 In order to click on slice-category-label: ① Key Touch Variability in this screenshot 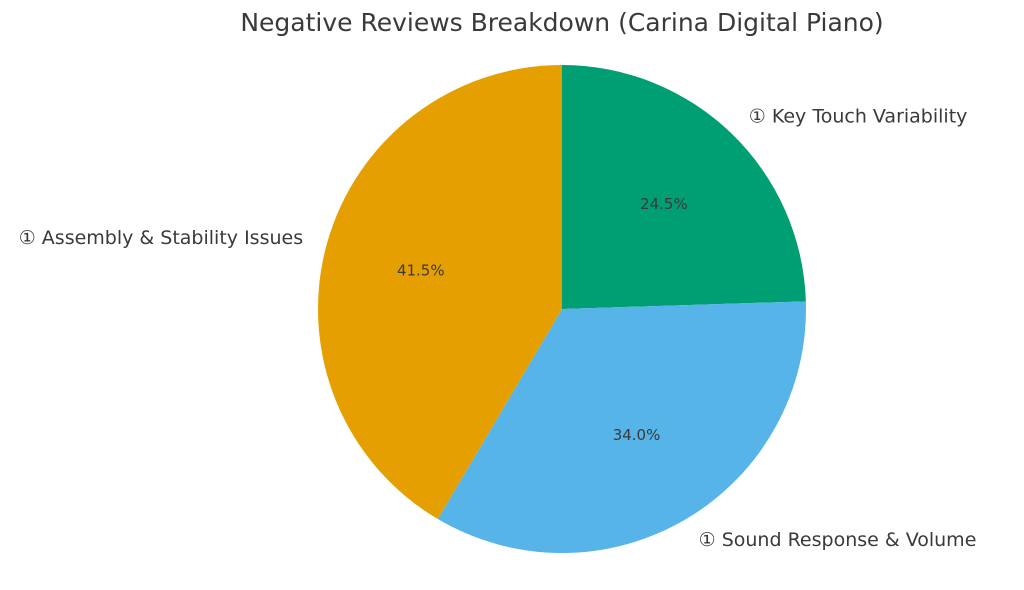, I will do `click(858, 116)`.